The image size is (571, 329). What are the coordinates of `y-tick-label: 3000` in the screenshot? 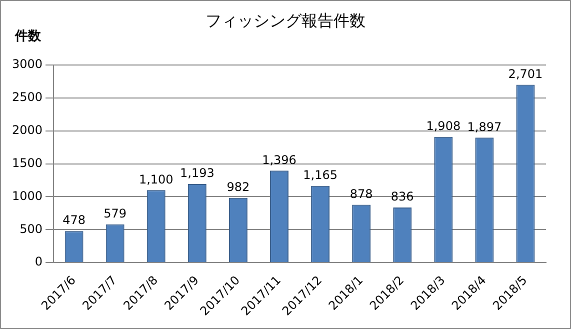 It's located at (27, 64).